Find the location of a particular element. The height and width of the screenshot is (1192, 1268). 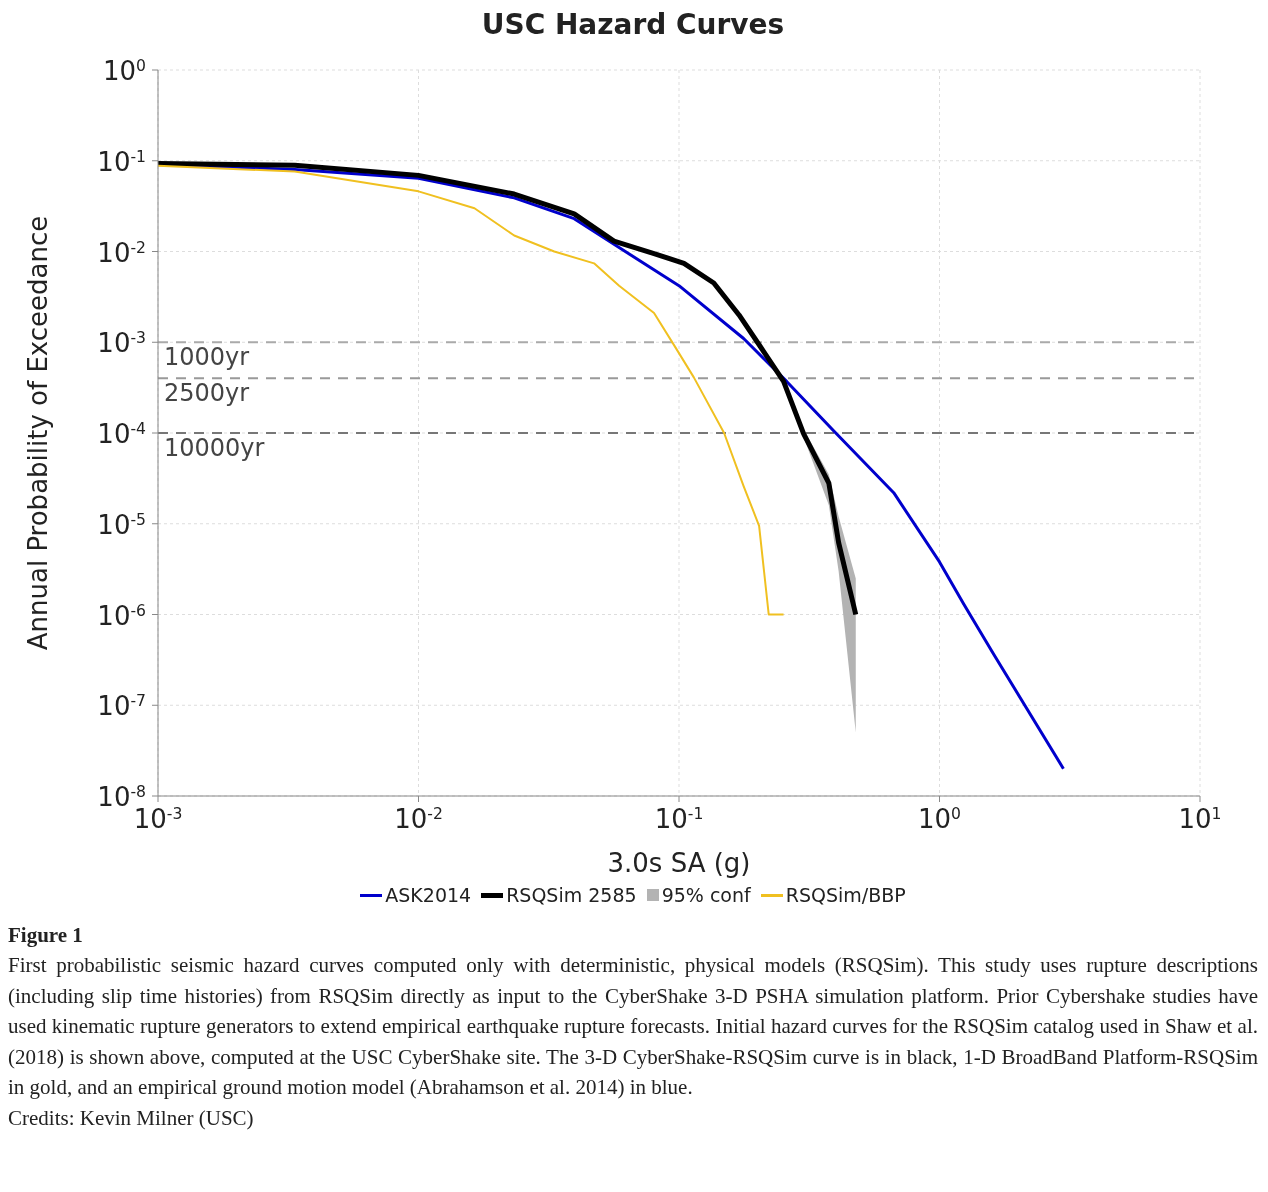

x-tick-label: 10$^{-2}$ is located at coordinates (418, 819).